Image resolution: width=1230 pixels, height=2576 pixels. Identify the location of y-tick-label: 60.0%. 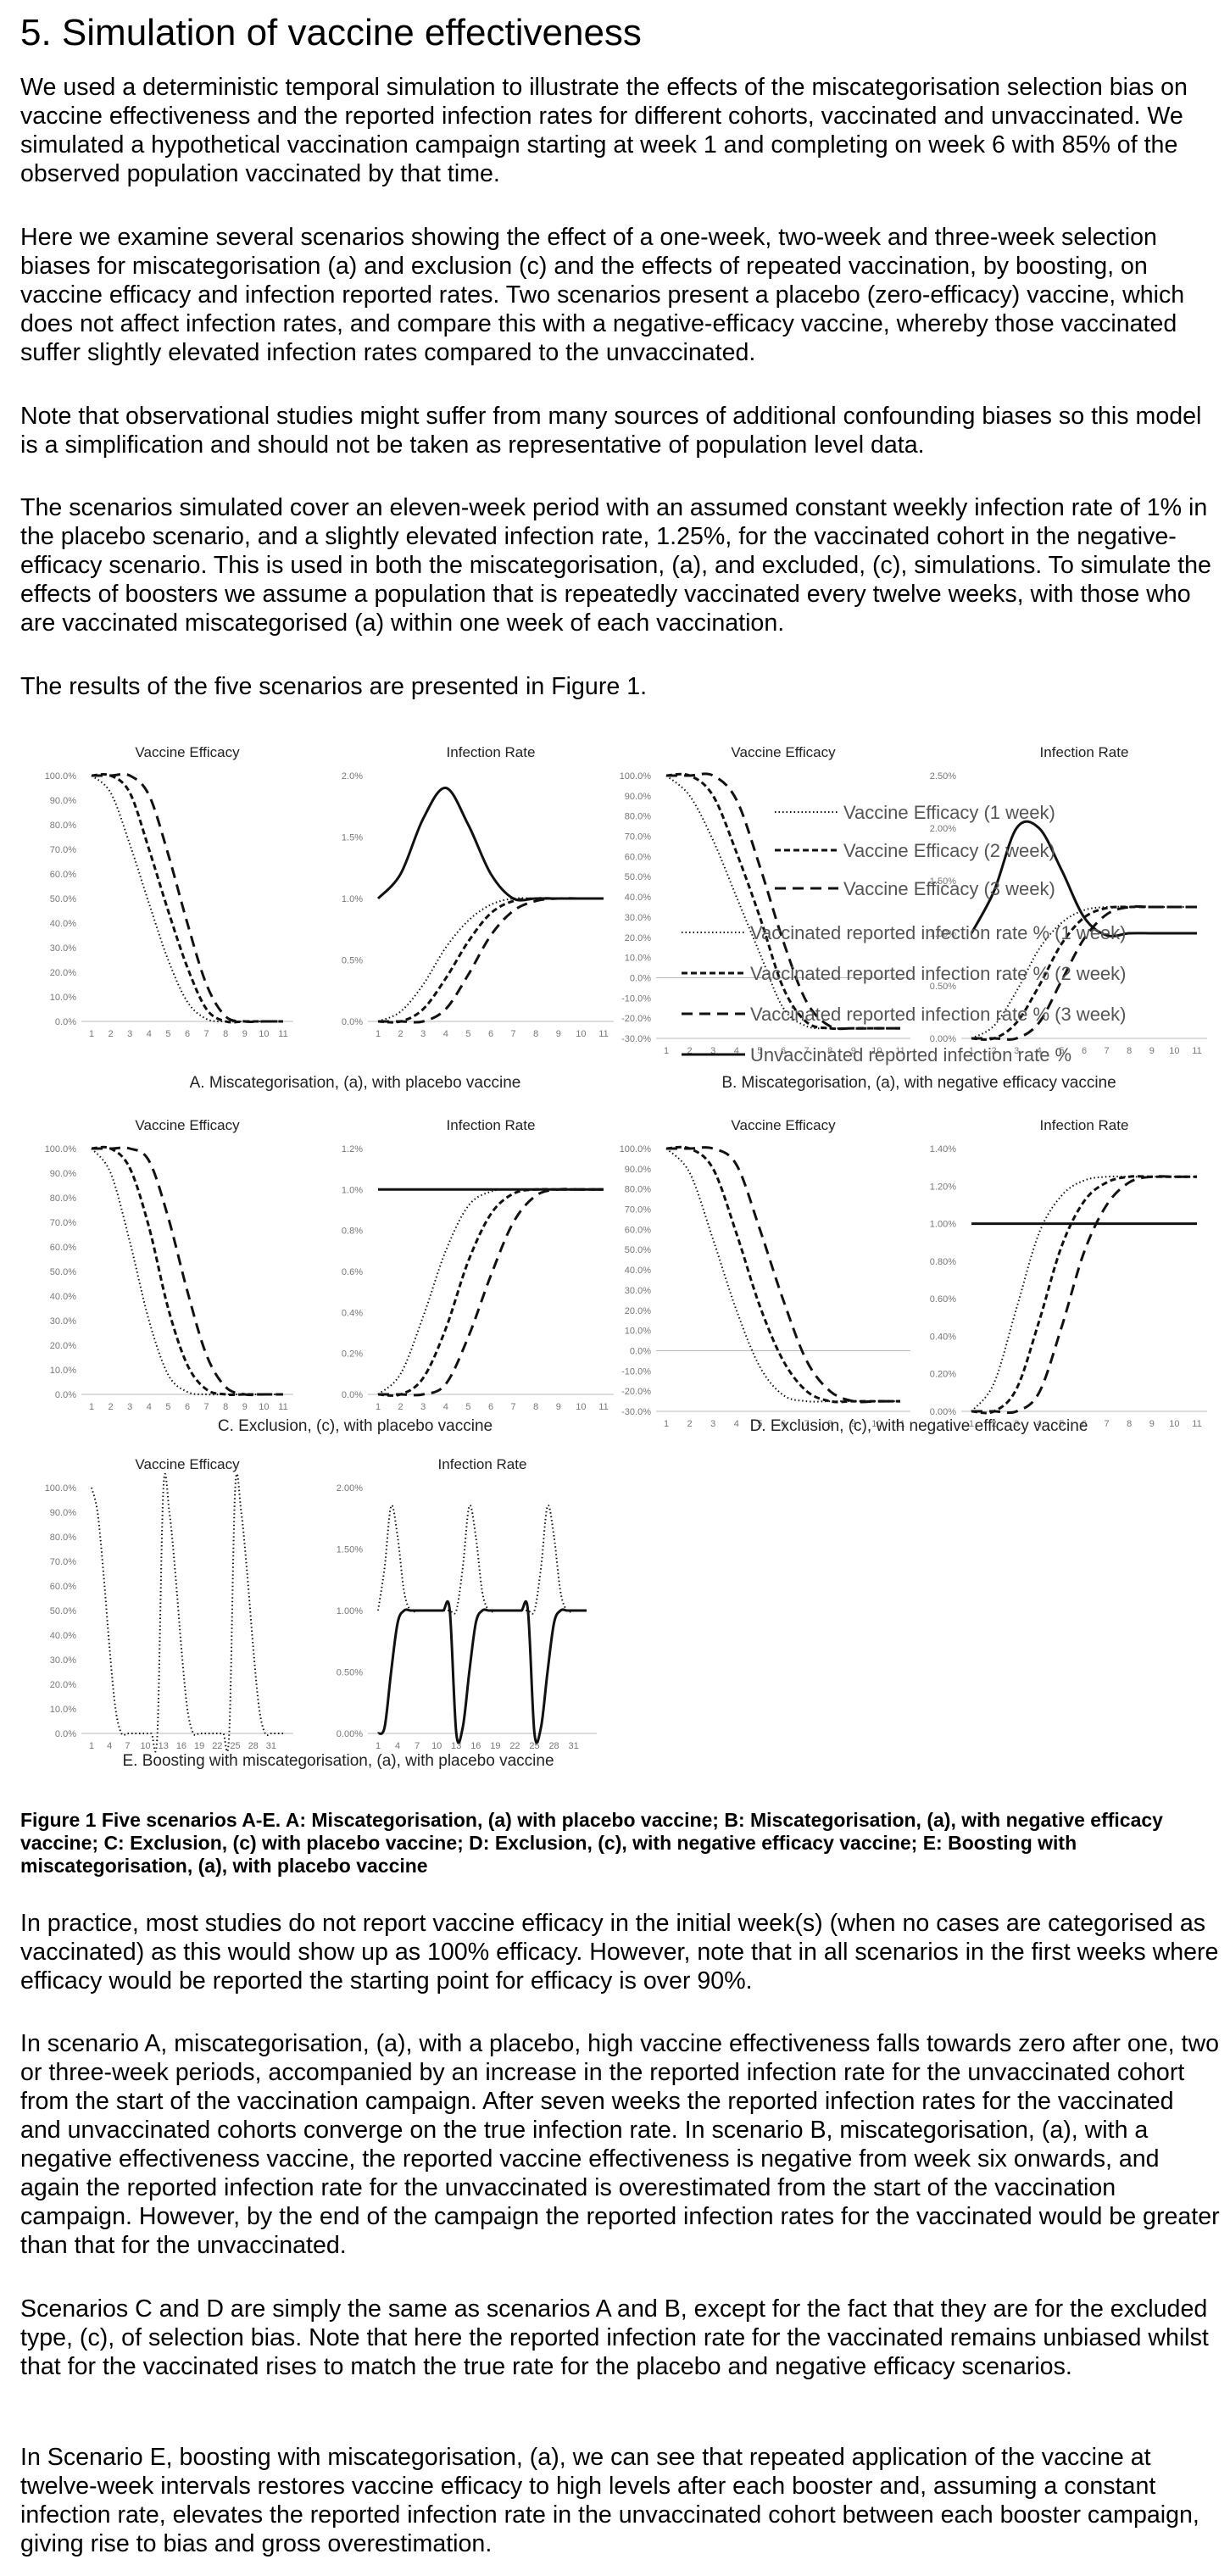
(63, 1248).